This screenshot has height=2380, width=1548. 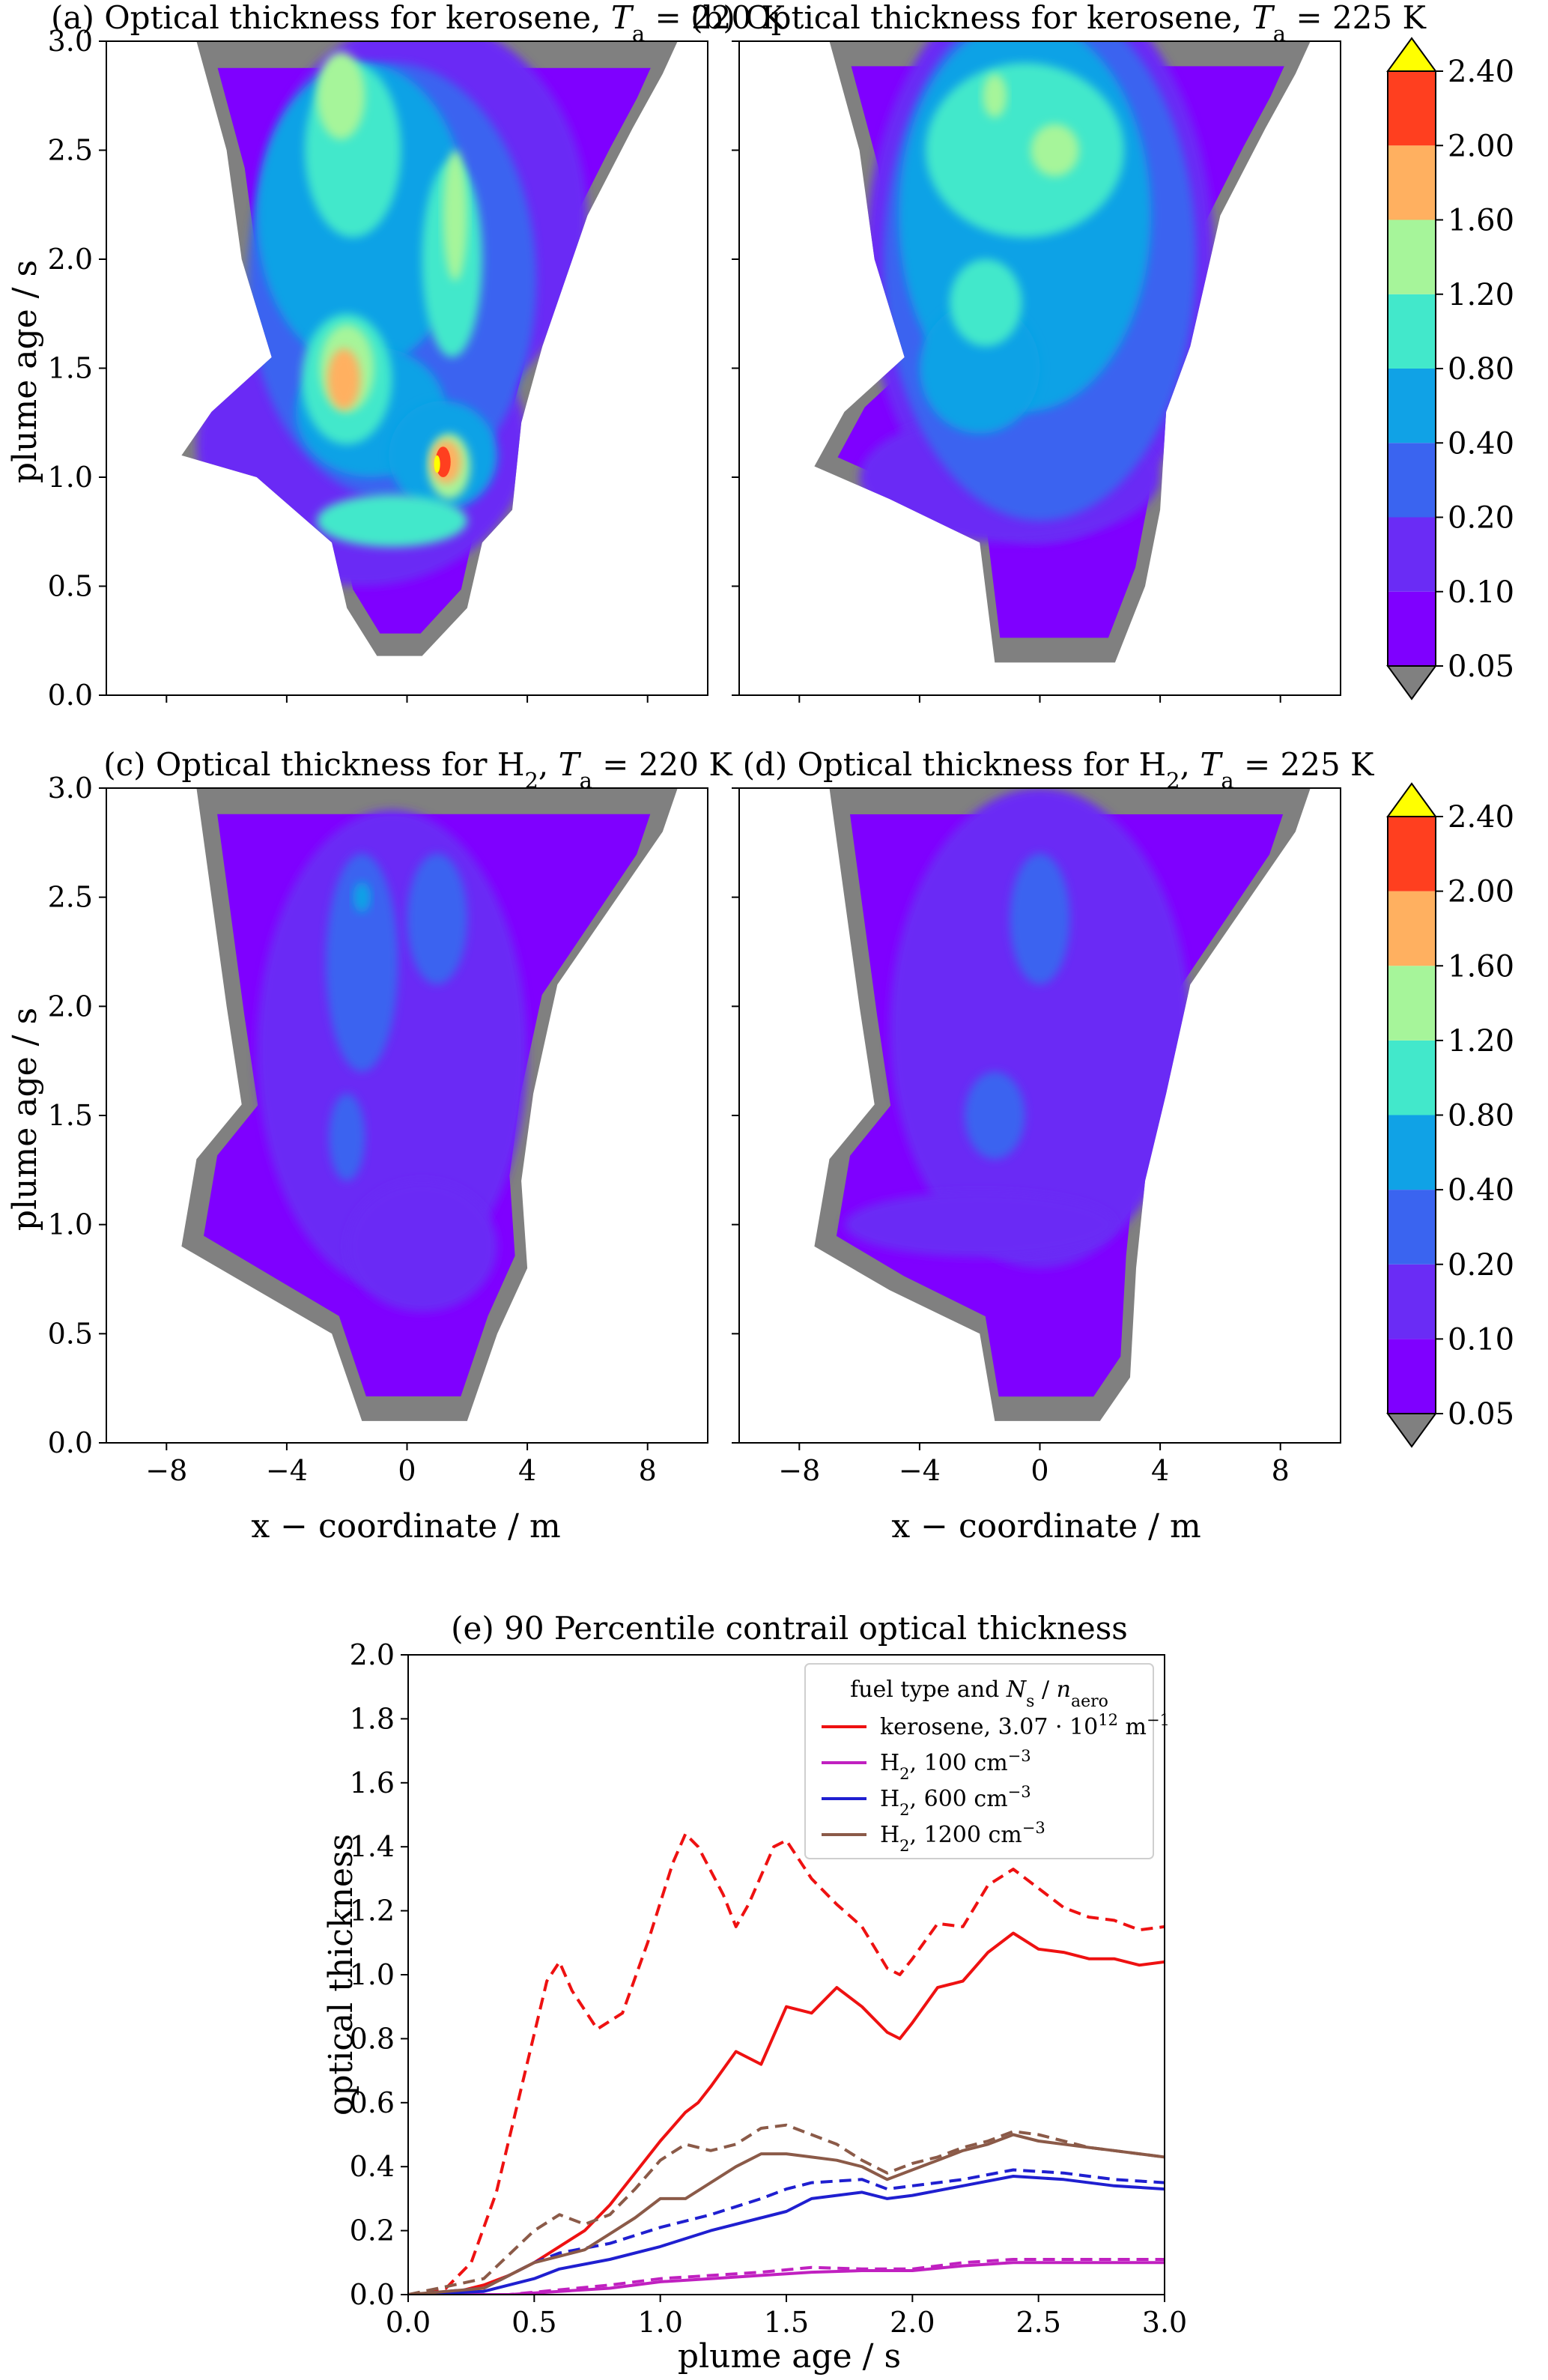 What do you see at coordinates (1481, 72) in the screenshot?
I see `colorbar-label: 2.40` at bounding box center [1481, 72].